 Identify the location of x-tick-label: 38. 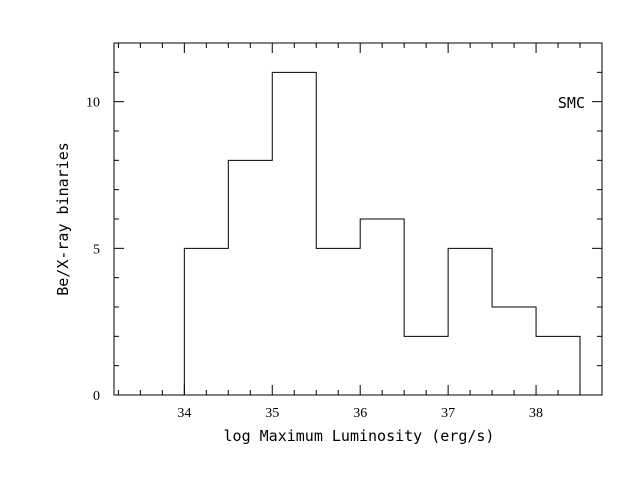
(536, 413).